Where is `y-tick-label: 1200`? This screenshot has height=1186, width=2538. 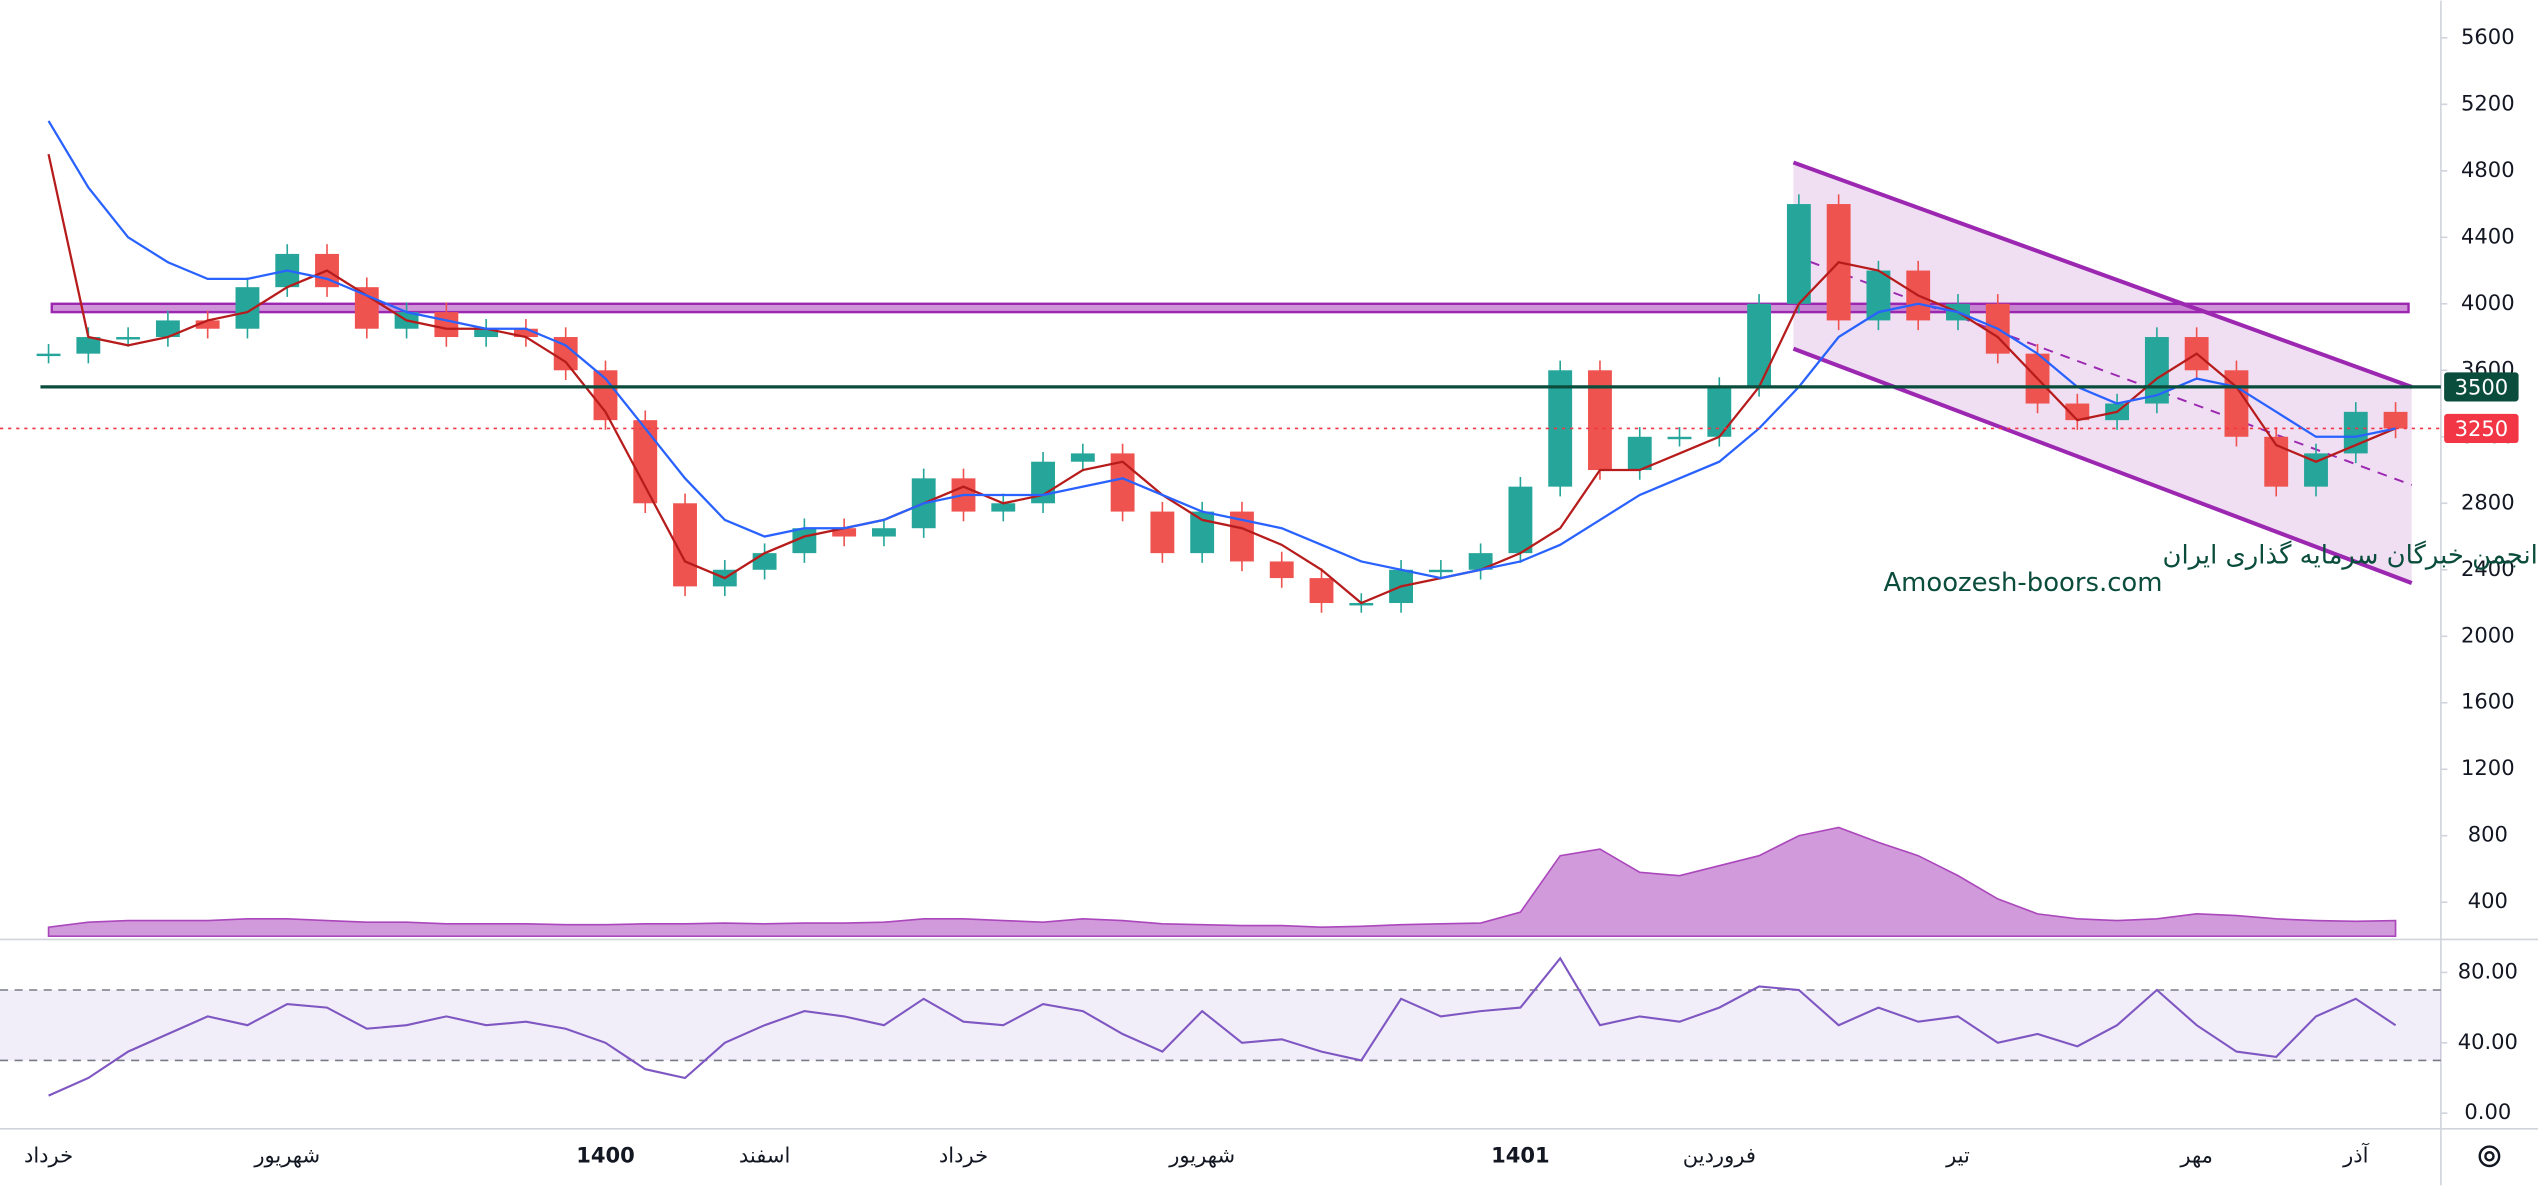
y-tick-label: 1200 is located at coordinates (2488, 767).